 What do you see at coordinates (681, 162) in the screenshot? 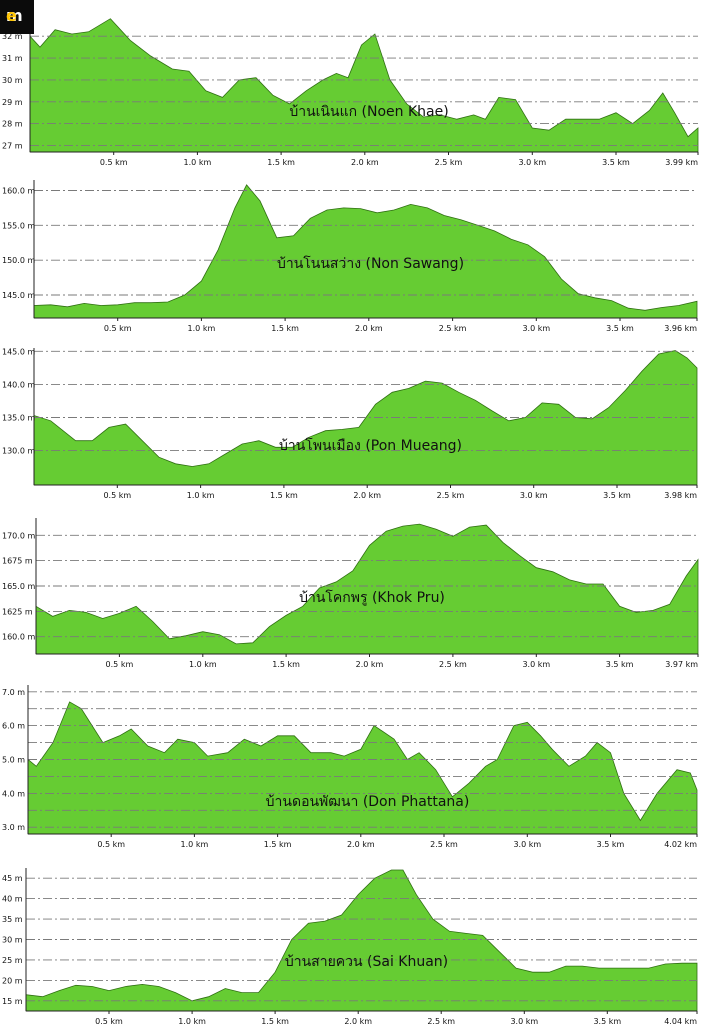
I see `chart-1-x-tick-label: 3.99 km` at bounding box center [681, 162].